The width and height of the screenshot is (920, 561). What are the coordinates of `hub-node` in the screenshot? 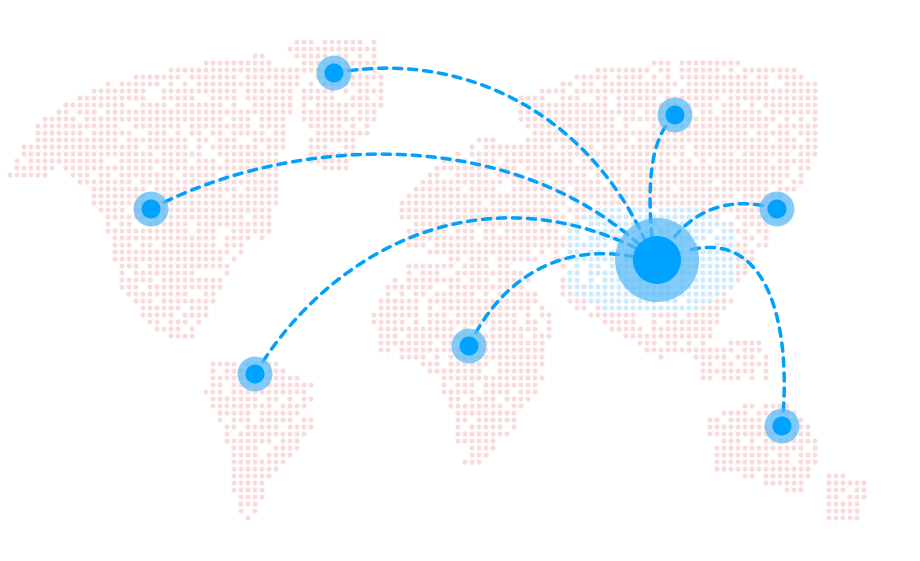 It's located at (657, 260).